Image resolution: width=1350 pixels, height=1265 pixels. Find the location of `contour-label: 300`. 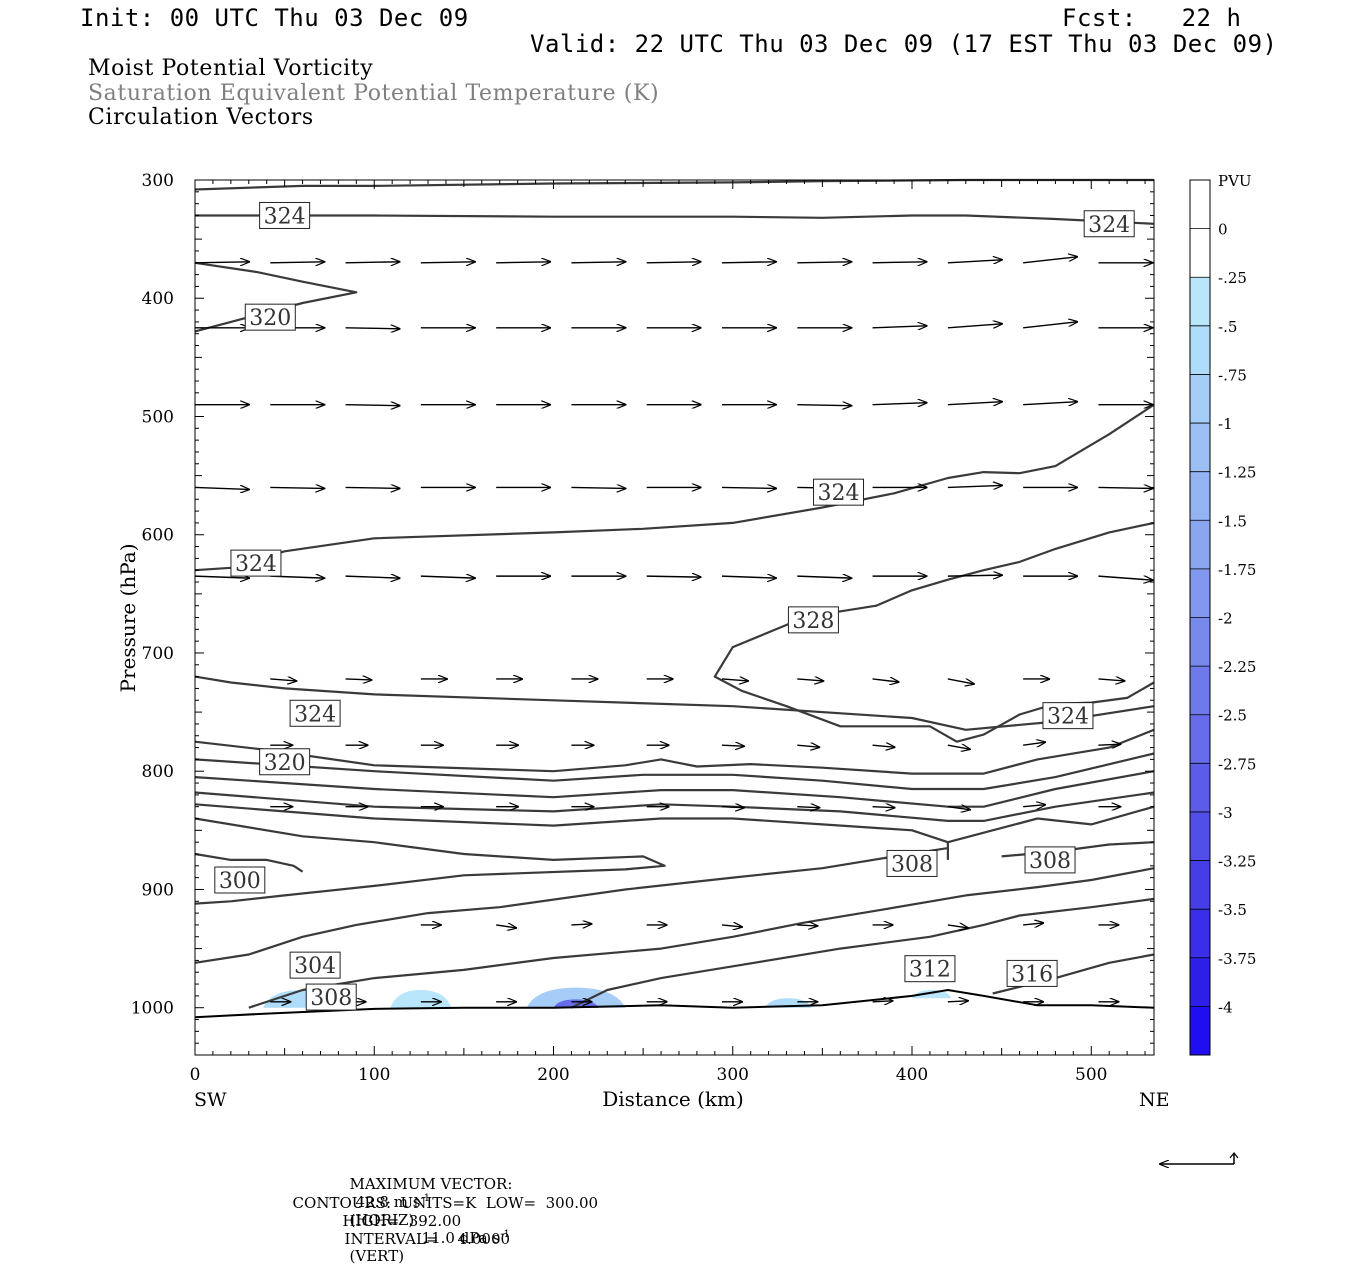

contour-label: 300 is located at coordinates (240, 881).